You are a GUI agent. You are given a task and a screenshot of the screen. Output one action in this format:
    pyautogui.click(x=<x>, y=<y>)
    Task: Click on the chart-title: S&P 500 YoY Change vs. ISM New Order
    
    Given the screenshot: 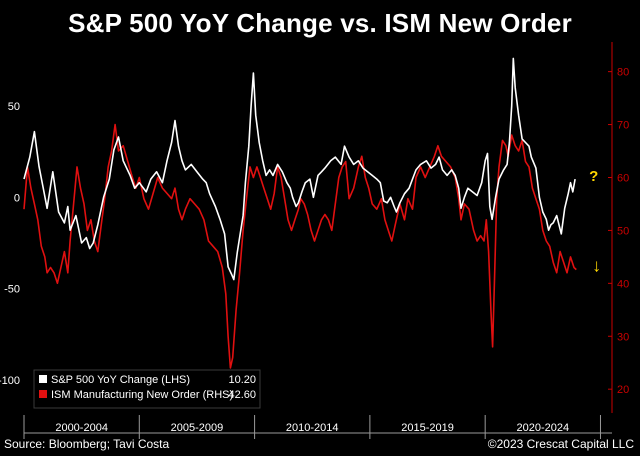 What is the action you would take?
    pyautogui.click(x=320, y=23)
    